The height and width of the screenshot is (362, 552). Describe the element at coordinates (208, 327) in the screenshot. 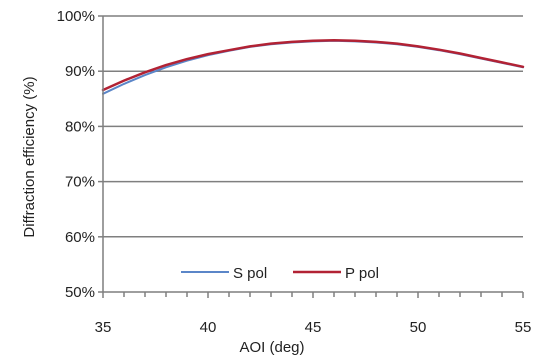

I see `x-tick-label: 40` at that location.